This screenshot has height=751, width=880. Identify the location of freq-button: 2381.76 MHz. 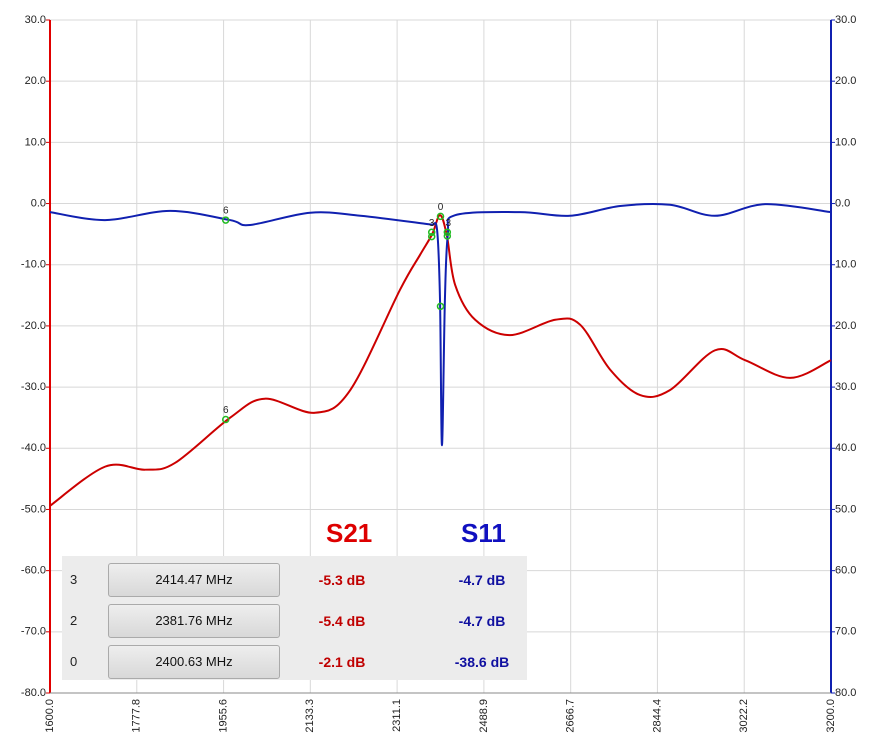
(194, 621).